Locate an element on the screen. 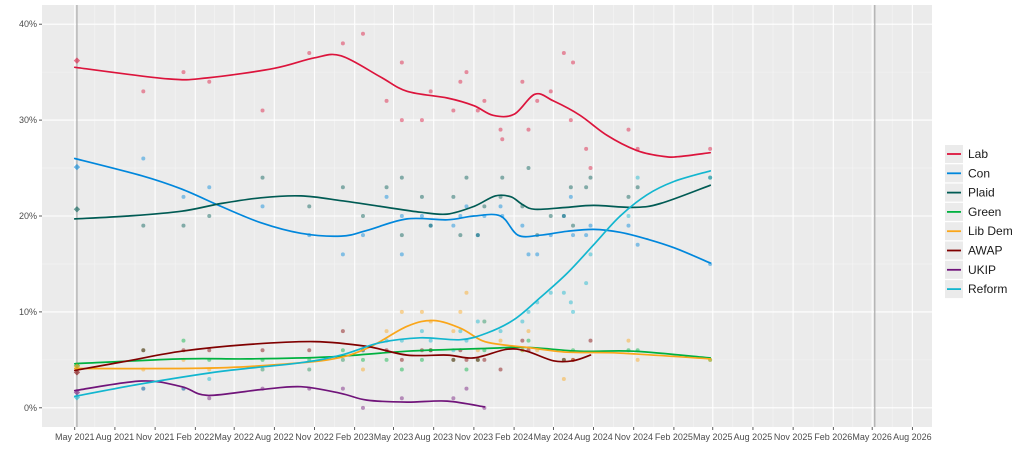  lib-dem-election-result is located at coordinates (77, 366).